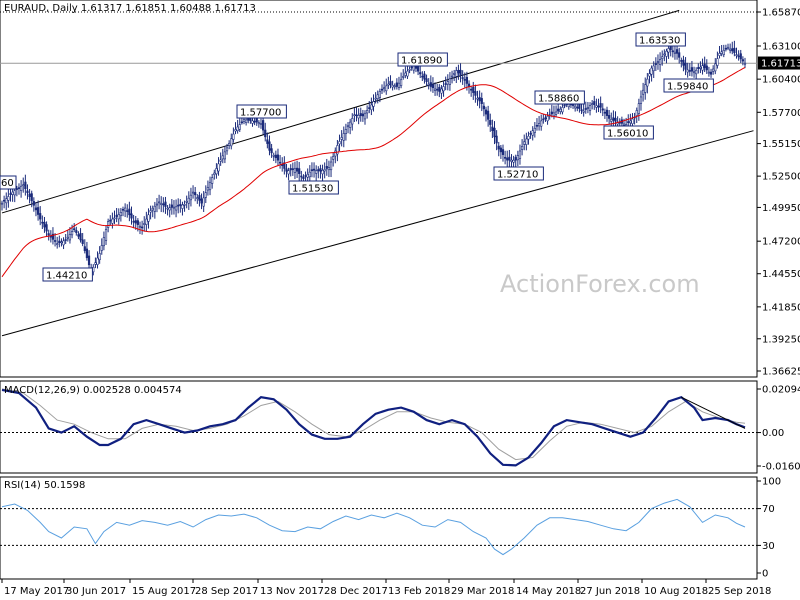  I want to click on price-y-tick-label: 1.55150, so click(781, 144).